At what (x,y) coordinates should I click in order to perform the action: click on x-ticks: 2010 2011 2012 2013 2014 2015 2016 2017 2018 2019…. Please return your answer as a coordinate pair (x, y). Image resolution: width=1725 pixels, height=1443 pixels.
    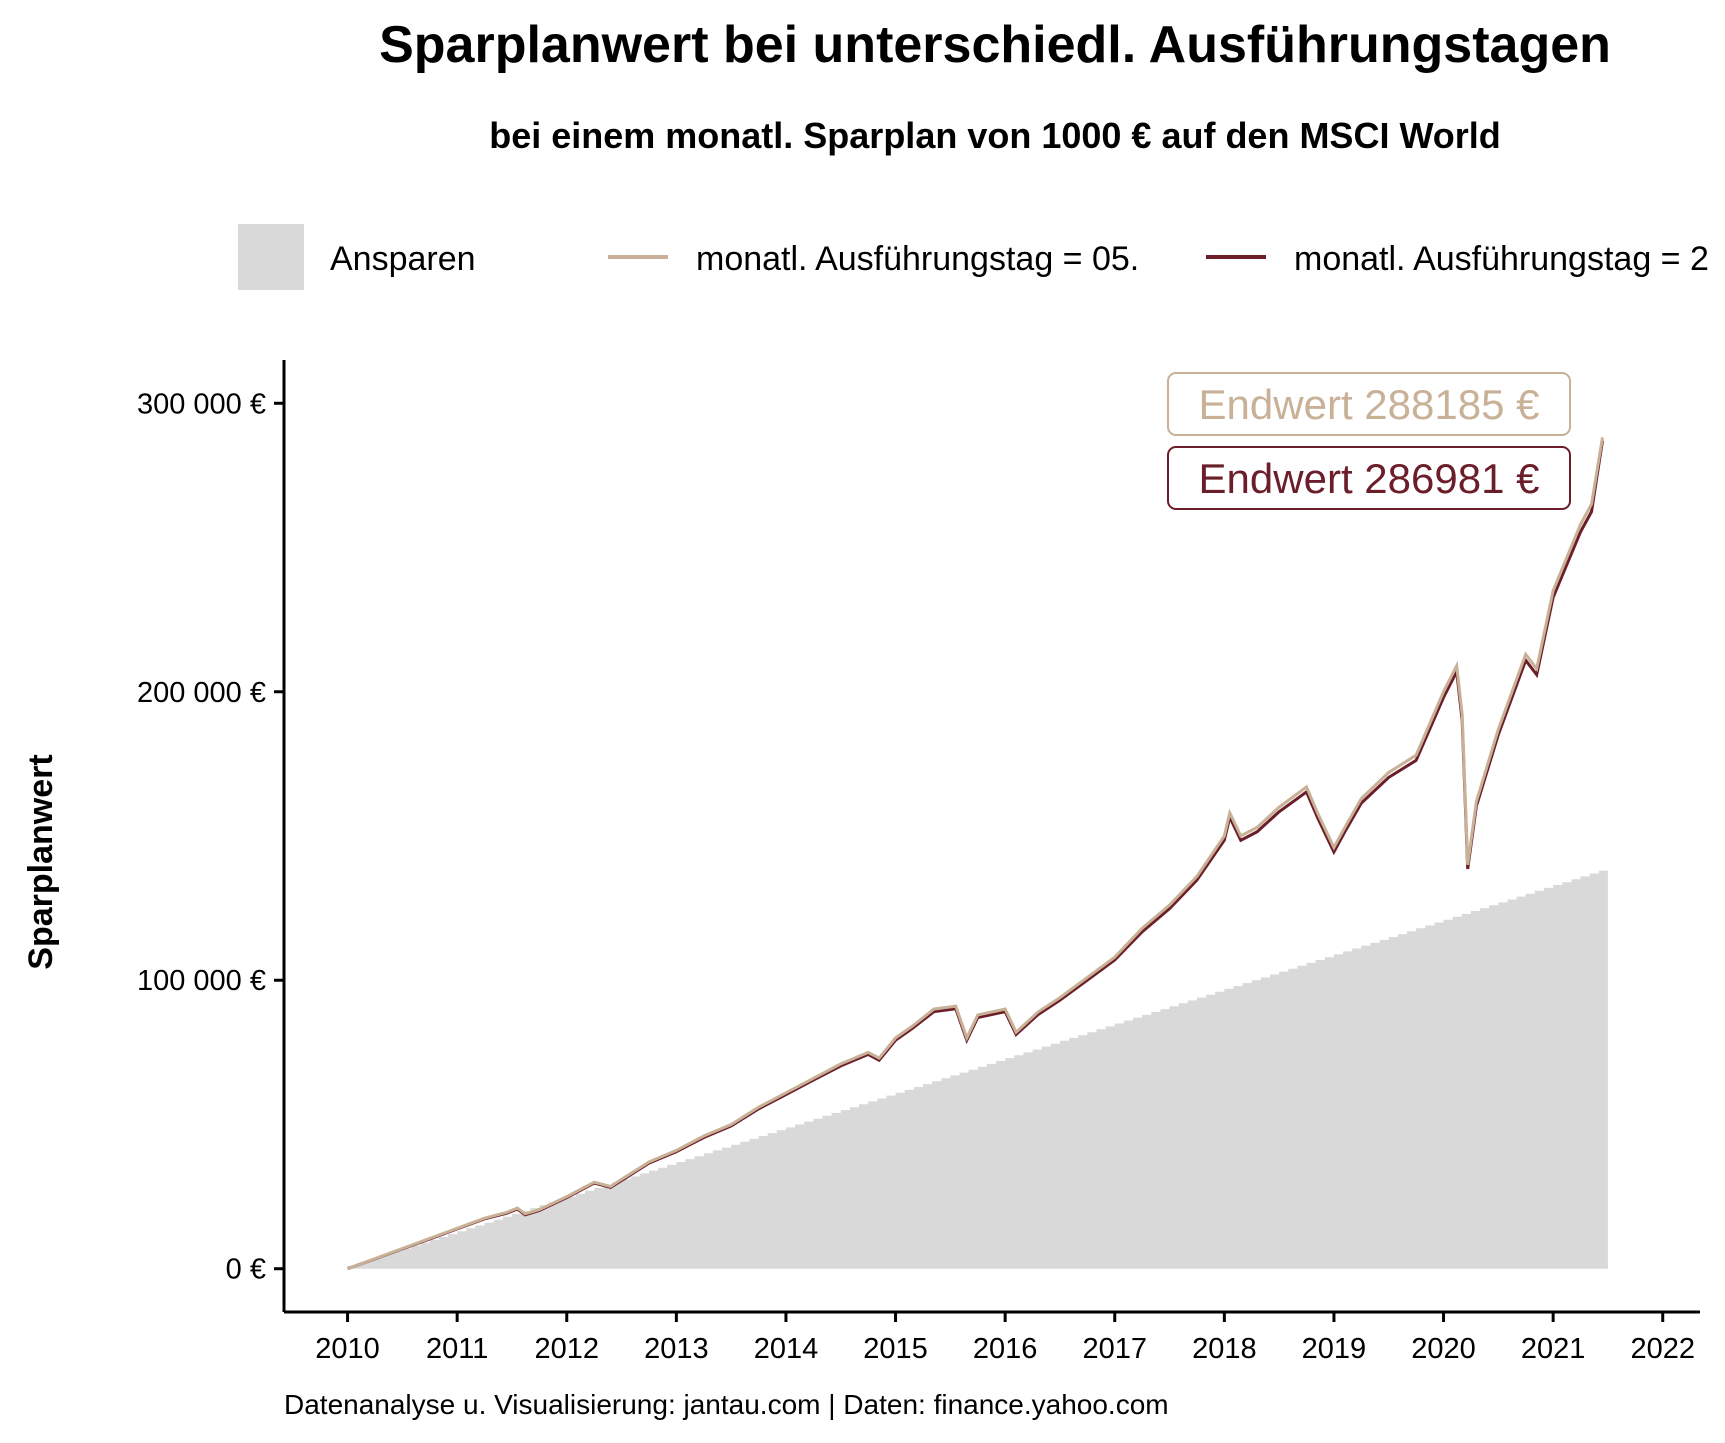
    Looking at the image, I should click on (1005, 1338).